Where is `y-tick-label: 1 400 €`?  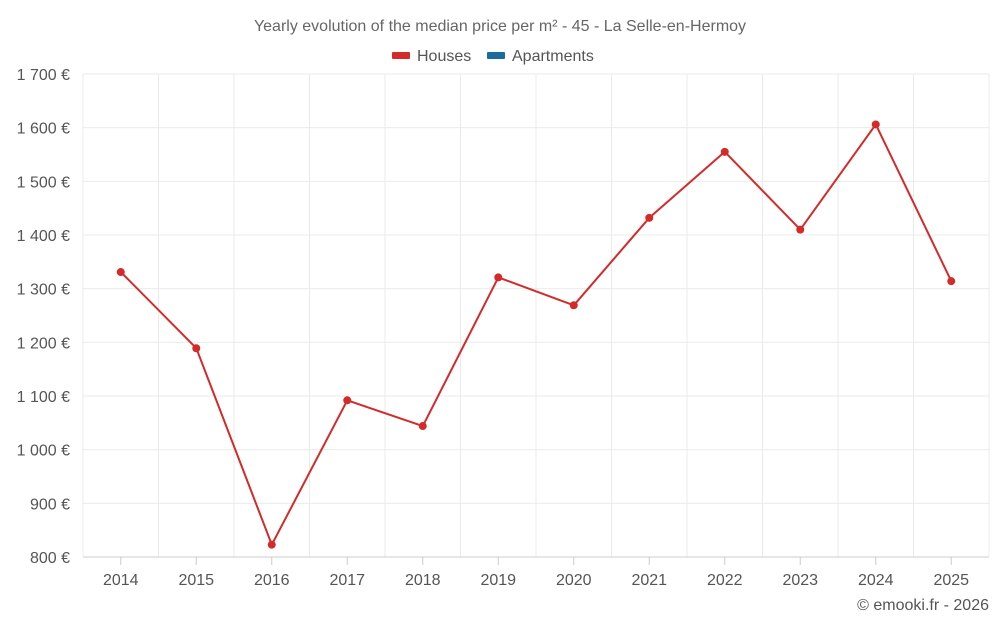 y-tick-label: 1 400 € is located at coordinates (43, 236).